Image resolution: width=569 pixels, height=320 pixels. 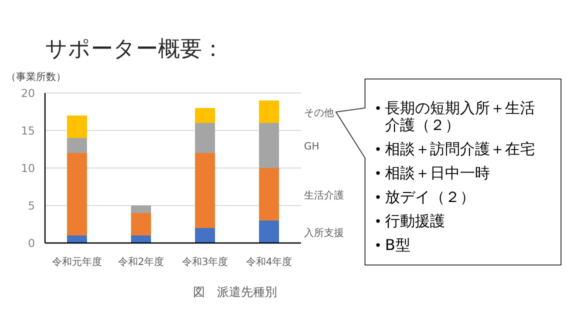 What do you see at coordinates (460, 116) in the screenshot?
I see `text: 長期の短期入所＋生活介護（２）` at bounding box center [460, 116].